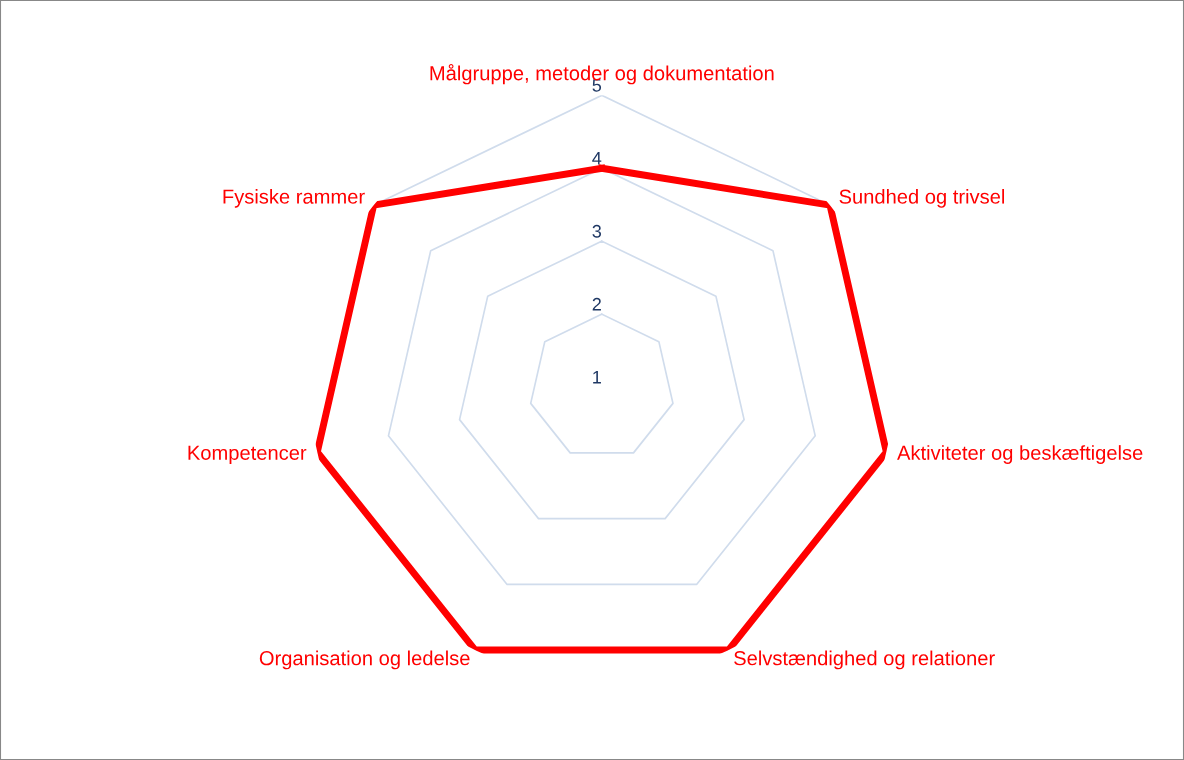 This screenshot has height=760, width=1184. I want to click on spoke-label: Aktiviteter og beskæftigelse, so click(1020, 454).